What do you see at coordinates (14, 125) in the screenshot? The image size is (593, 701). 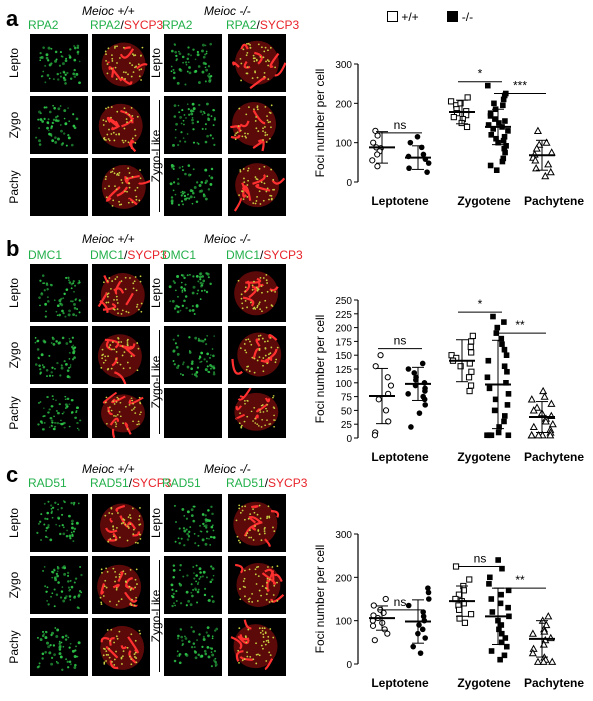 I see `row-label-wt-a-1: Zygo` at bounding box center [14, 125].